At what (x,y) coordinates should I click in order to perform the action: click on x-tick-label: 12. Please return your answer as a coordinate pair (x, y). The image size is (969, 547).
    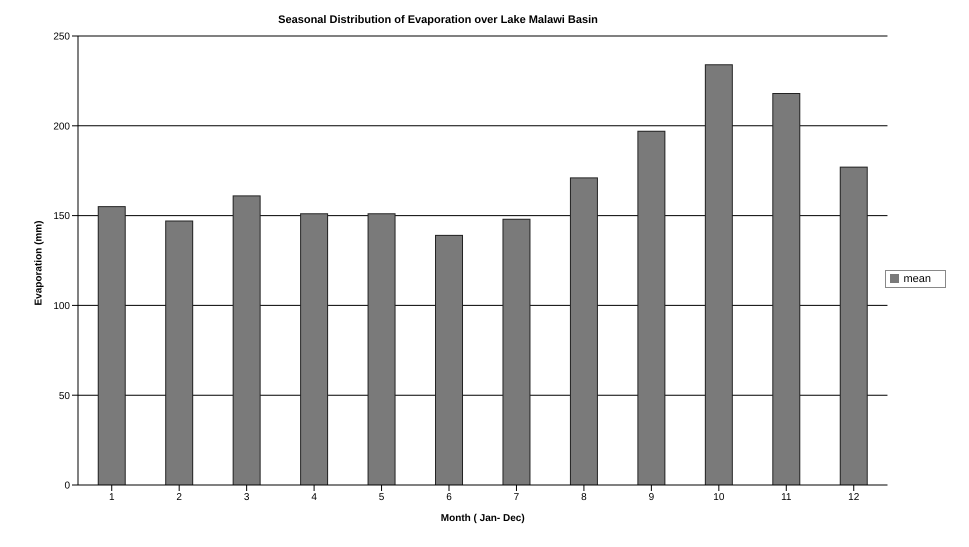
    Looking at the image, I should click on (854, 498).